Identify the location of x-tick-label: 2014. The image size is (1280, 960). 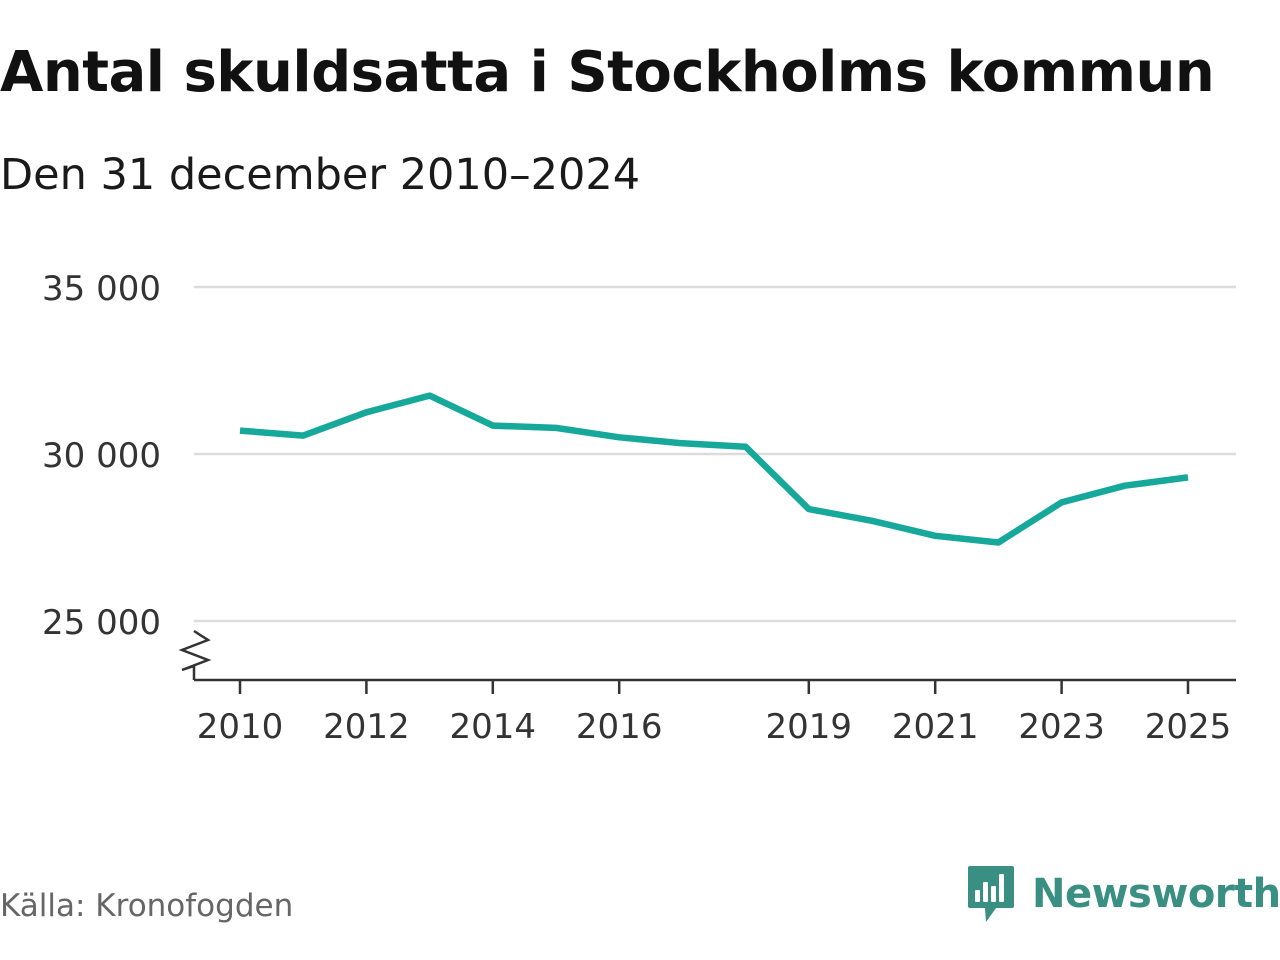
(493, 727).